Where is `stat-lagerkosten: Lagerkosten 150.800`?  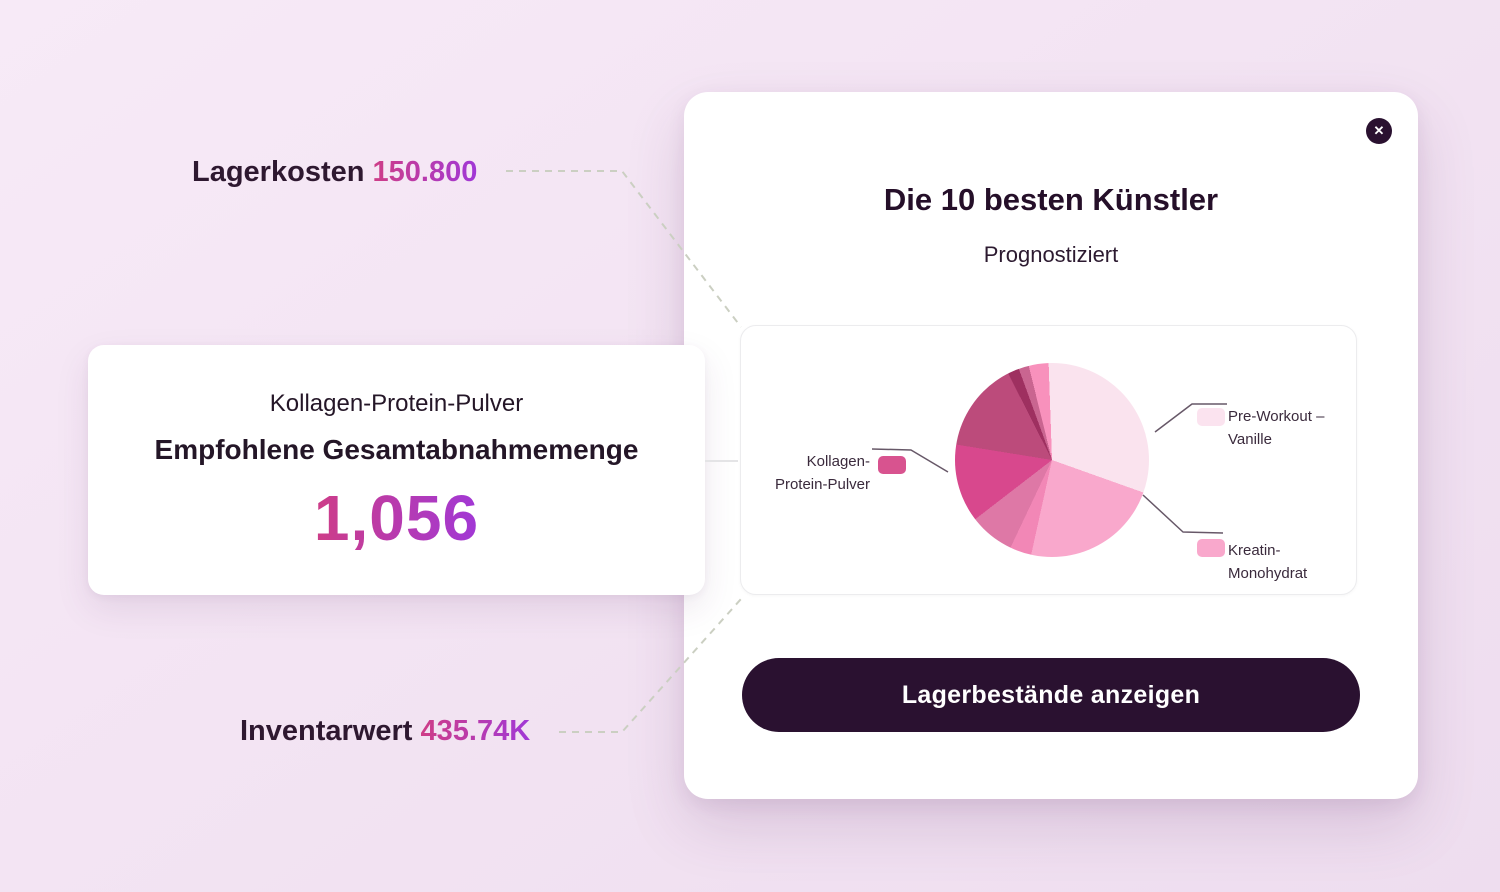
stat-lagerkosten: Lagerkosten 150.800 is located at coordinates (334, 172).